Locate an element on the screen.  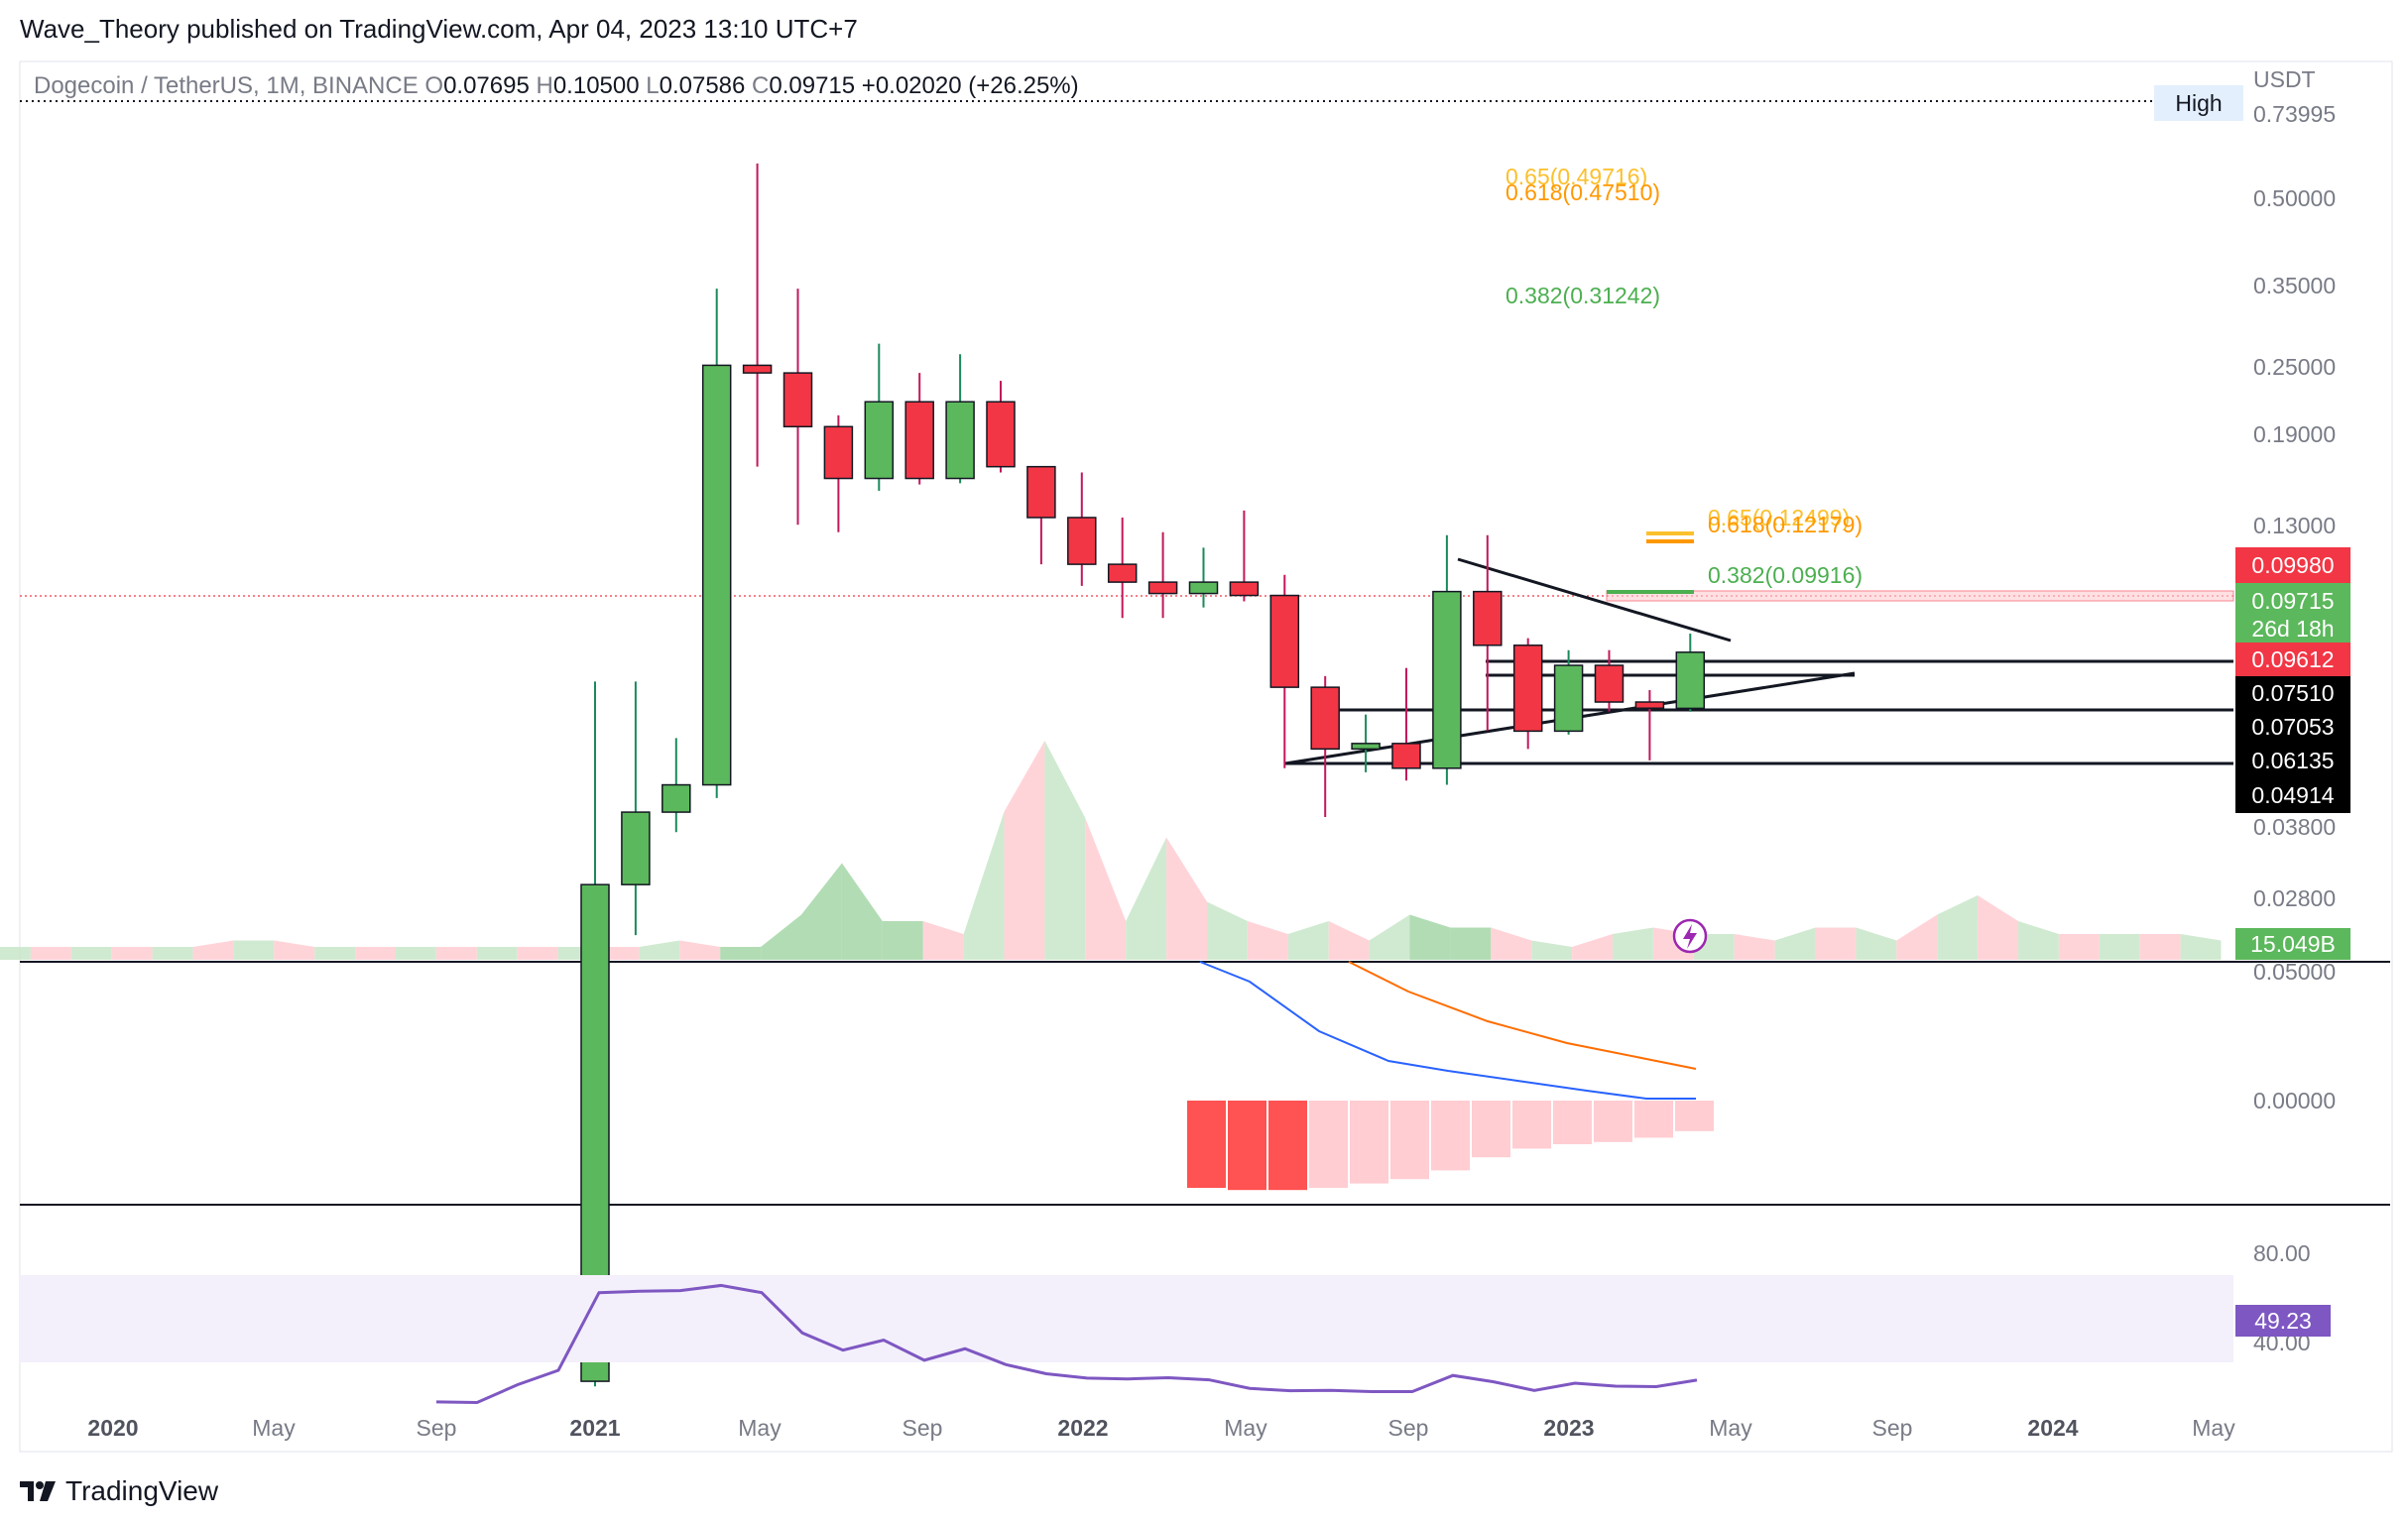
legend-value: 0.07586 is located at coordinates (706, 85).